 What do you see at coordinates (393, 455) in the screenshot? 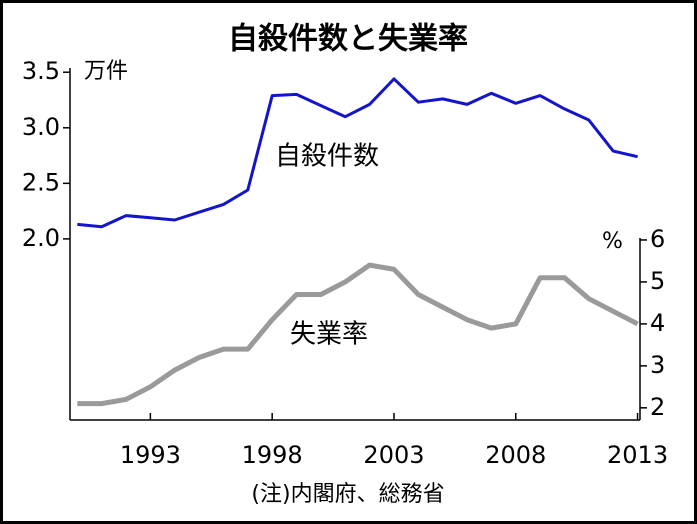
I see `x-tick-label: 2003` at bounding box center [393, 455].